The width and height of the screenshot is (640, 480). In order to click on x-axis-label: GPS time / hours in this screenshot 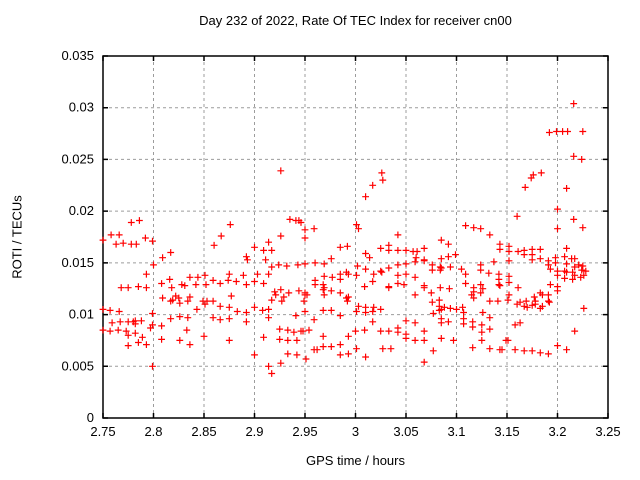, I will do `click(355, 460)`.